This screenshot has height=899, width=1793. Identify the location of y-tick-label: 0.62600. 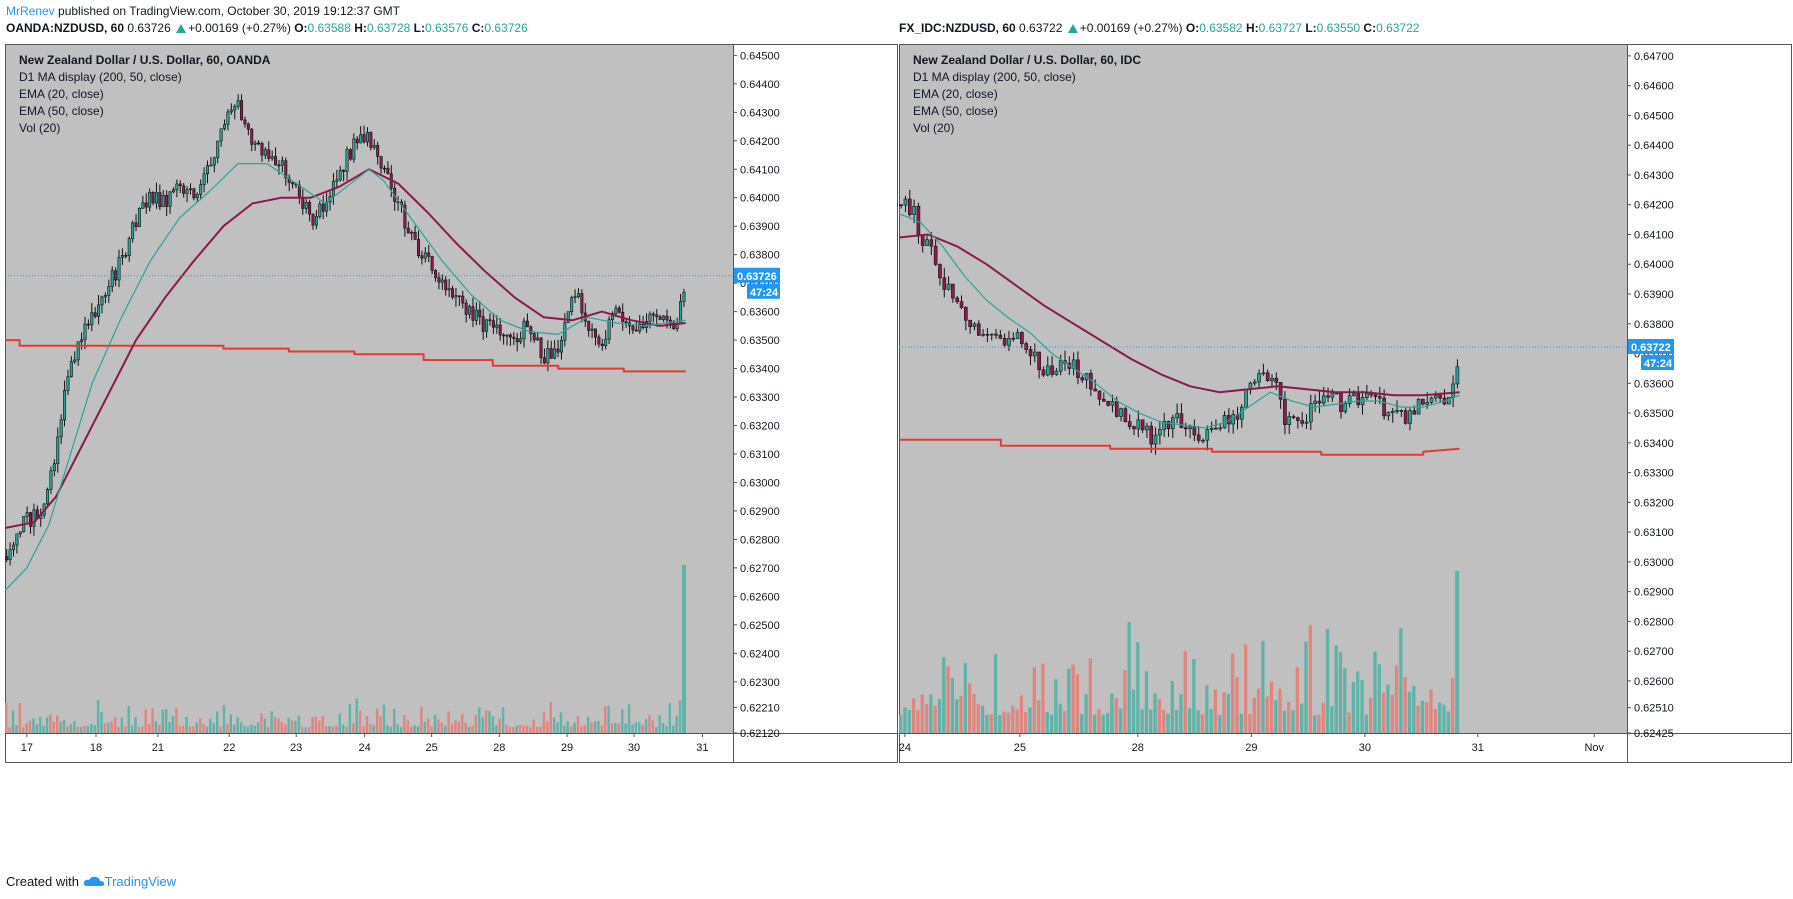
(760, 597).